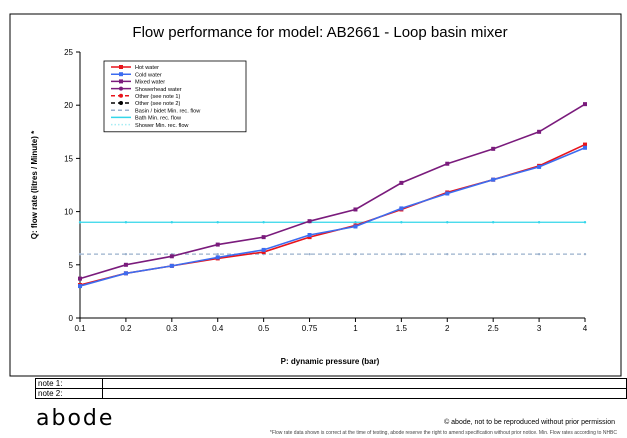 This screenshot has width=627, height=438. Describe the element at coordinates (69, 383) in the screenshot. I see `note-label: note 1:` at that location.